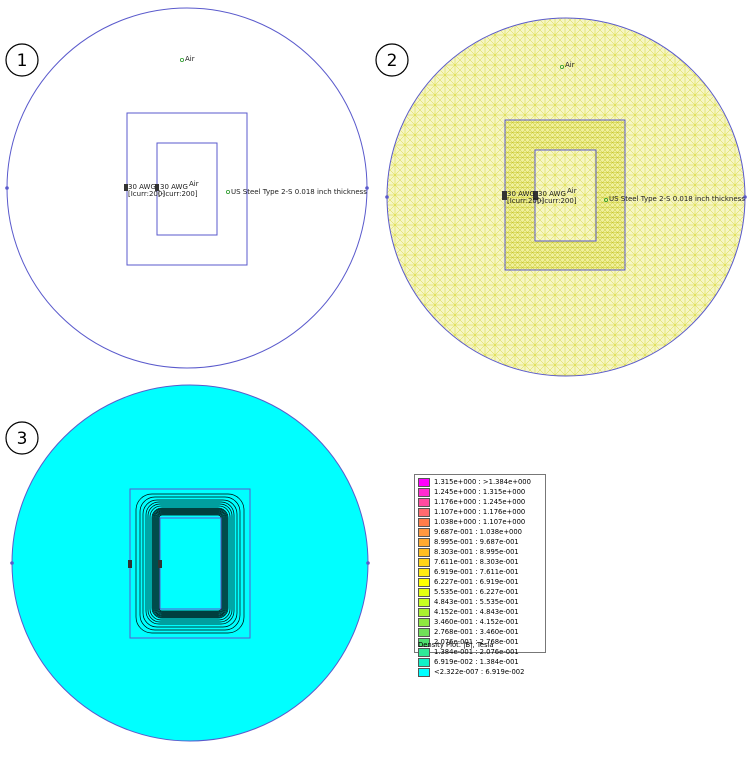  I want to click on legend-row: 5.535e-001 : 6.227e-001, so click(474, 592).